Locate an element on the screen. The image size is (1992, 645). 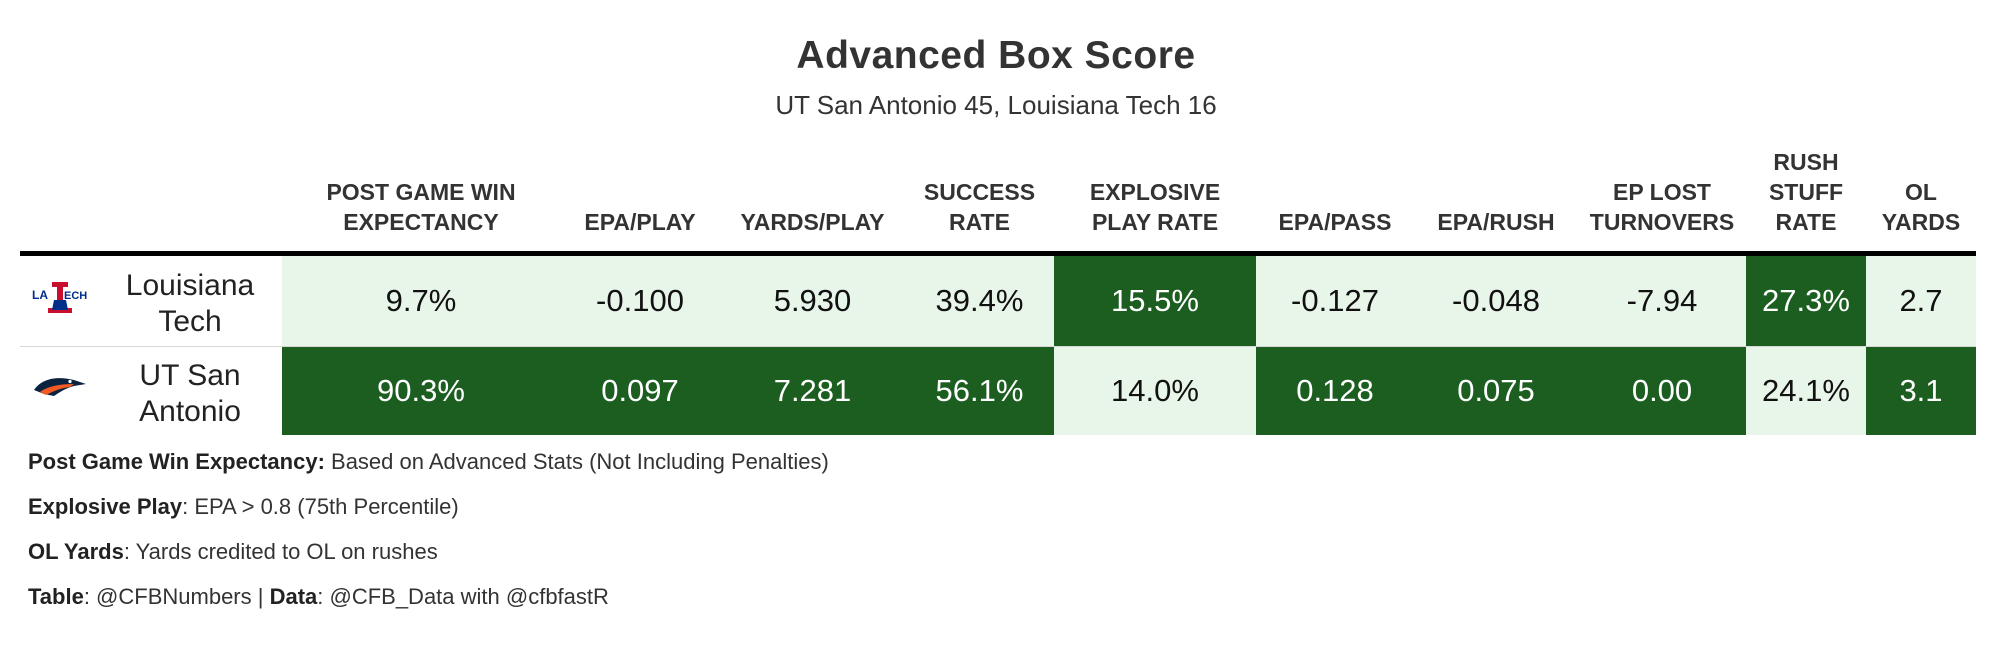
column-header-ep_lost: EP Lost Turnovers is located at coordinates (1662, 207).